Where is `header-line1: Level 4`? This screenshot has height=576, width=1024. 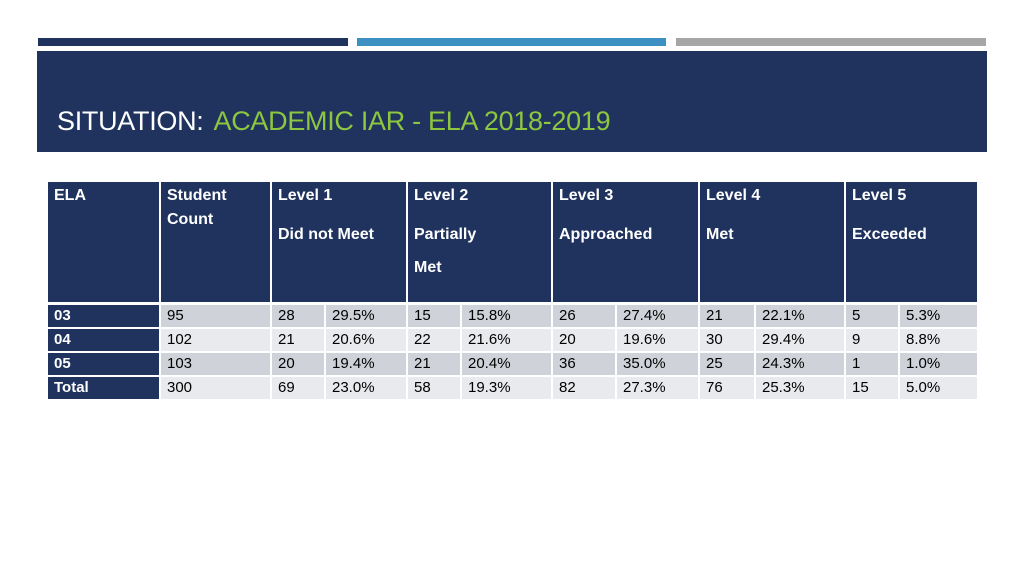
header-line1: Level 4 is located at coordinates (733, 195).